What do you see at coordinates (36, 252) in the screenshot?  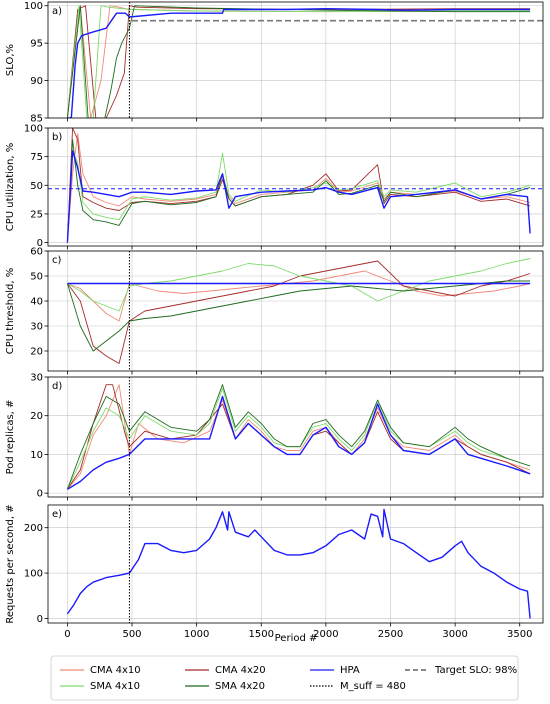 I see `y-tick-label: 60` at bounding box center [36, 252].